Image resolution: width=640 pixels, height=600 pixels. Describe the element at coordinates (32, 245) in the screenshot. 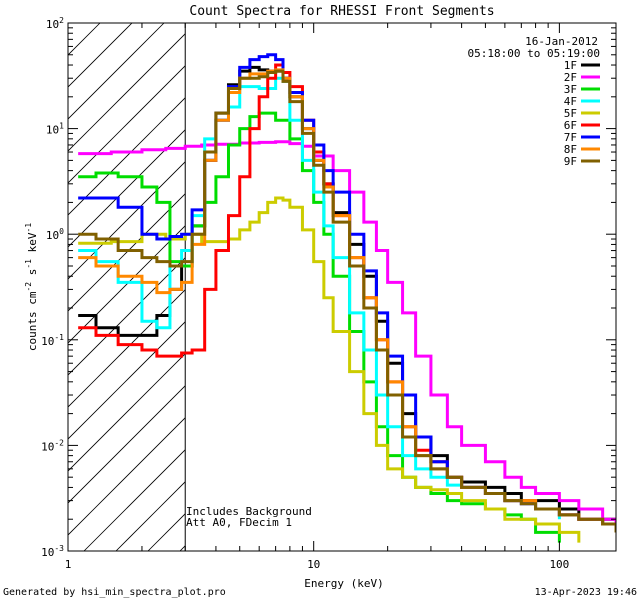

I see `y-label-kev: keV` at that location.